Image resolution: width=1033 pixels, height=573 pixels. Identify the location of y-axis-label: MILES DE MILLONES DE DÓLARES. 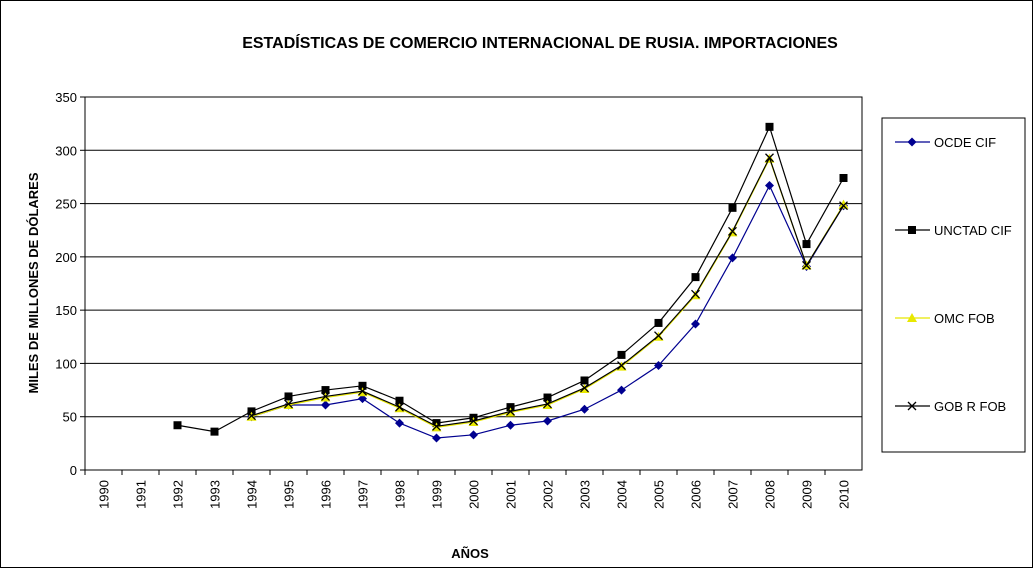
(33, 282).